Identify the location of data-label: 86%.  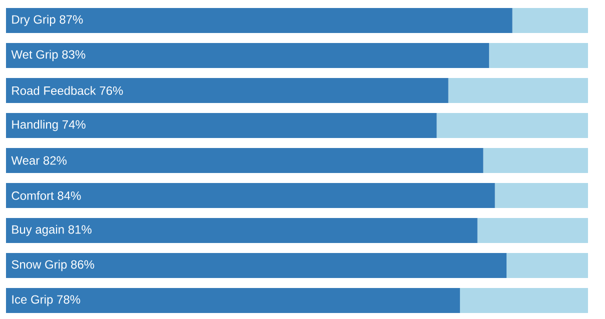
(82, 264).